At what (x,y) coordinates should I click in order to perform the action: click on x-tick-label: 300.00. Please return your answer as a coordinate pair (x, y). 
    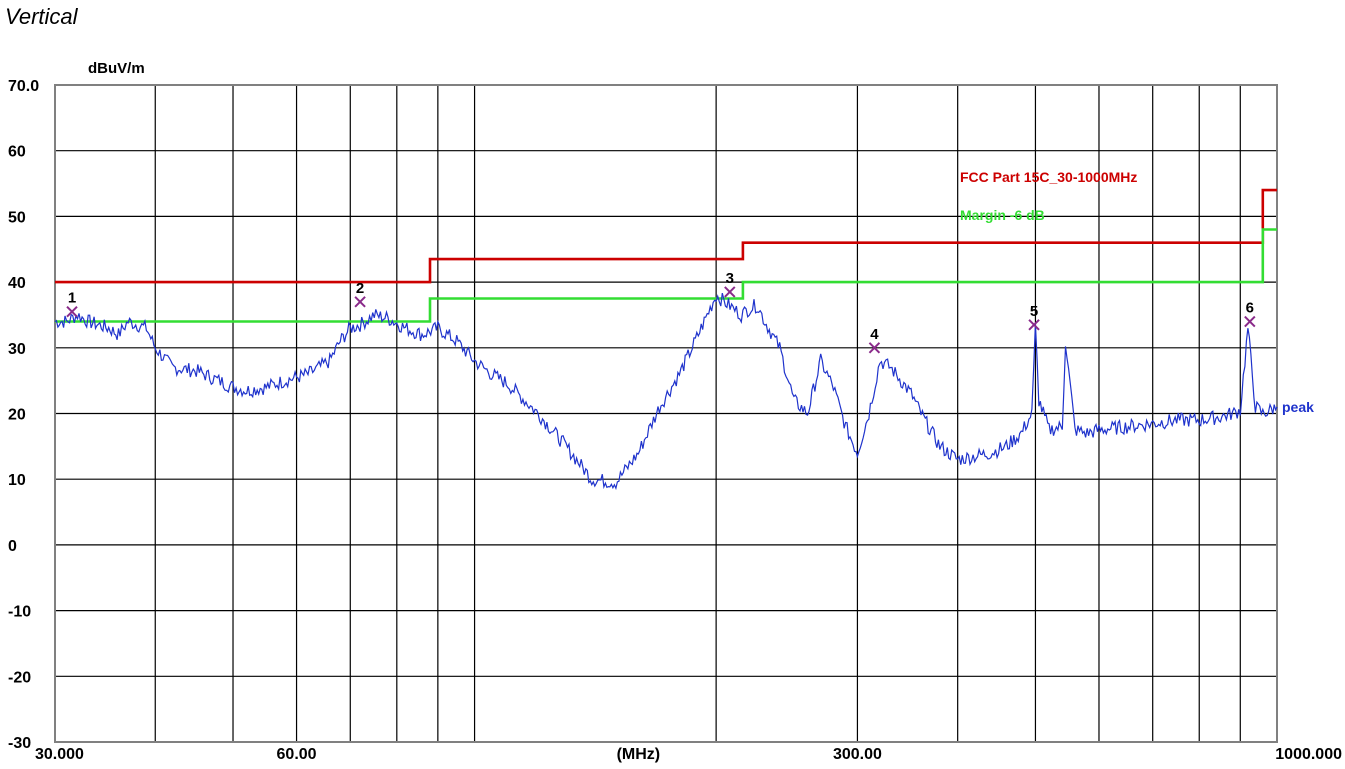
    Looking at the image, I should click on (857, 754).